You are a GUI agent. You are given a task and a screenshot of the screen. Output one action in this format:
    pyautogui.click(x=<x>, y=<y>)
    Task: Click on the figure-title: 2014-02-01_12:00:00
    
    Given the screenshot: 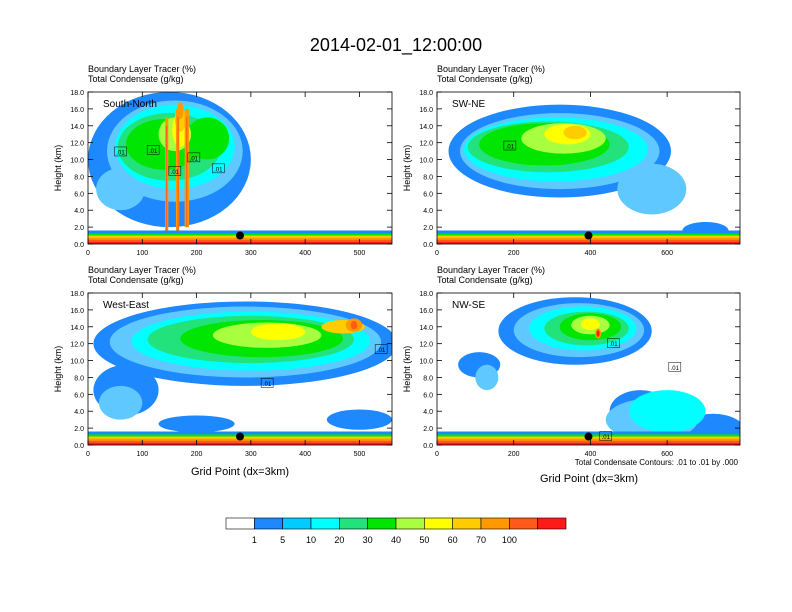 What is the action you would take?
    pyautogui.click(x=396, y=45)
    